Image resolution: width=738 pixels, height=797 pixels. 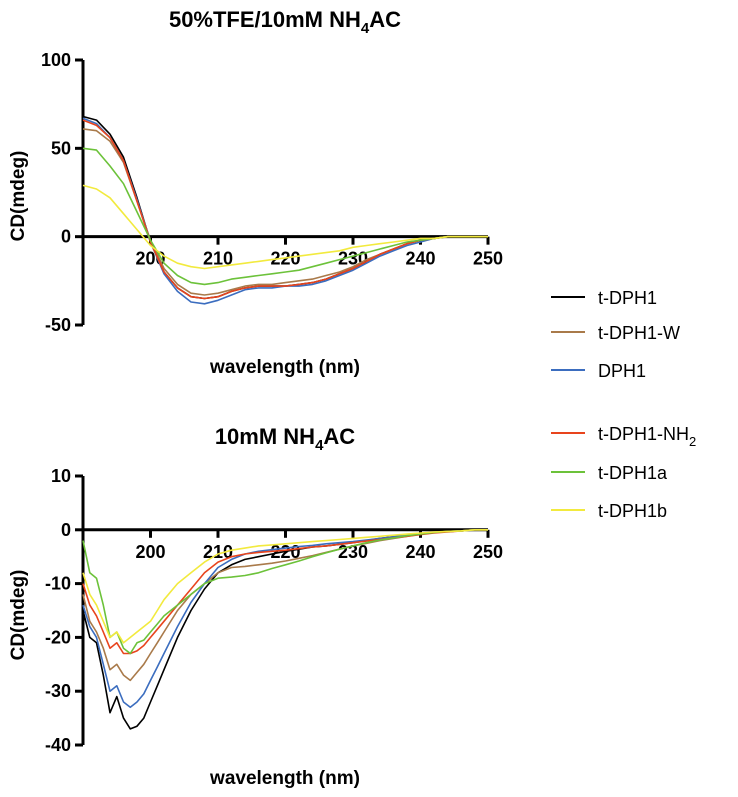 What do you see at coordinates (488, 552) in the screenshot?
I see `chart-nh4ac-x-tick-label: 250` at bounding box center [488, 552].